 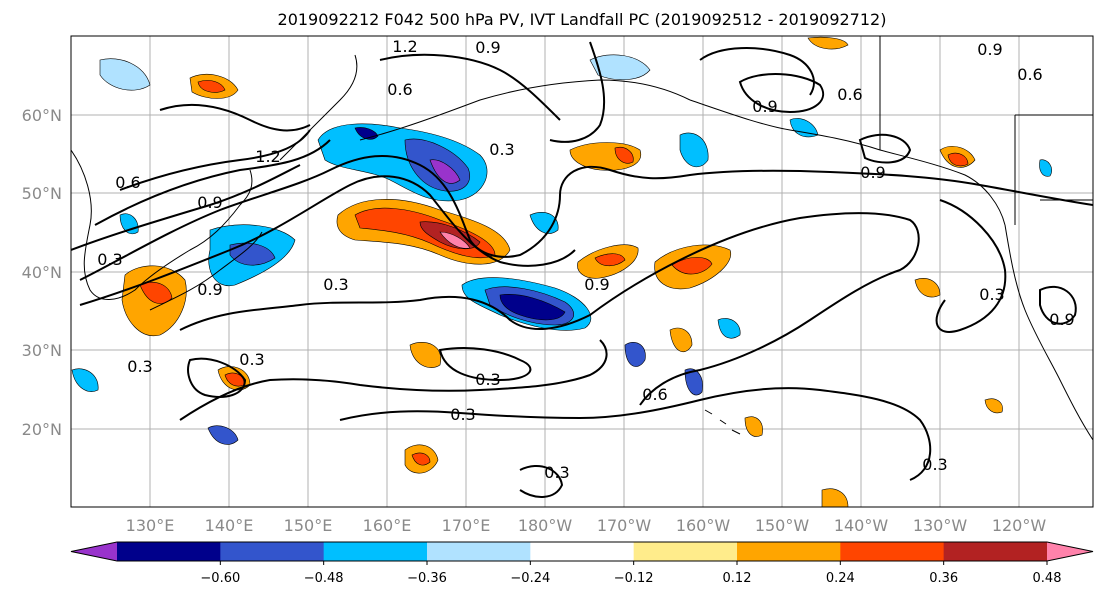 What do you see at coordinates (150, 525) in the screenshot?
I see `longitude-label: 130°E` at bounding box center [150, 525].